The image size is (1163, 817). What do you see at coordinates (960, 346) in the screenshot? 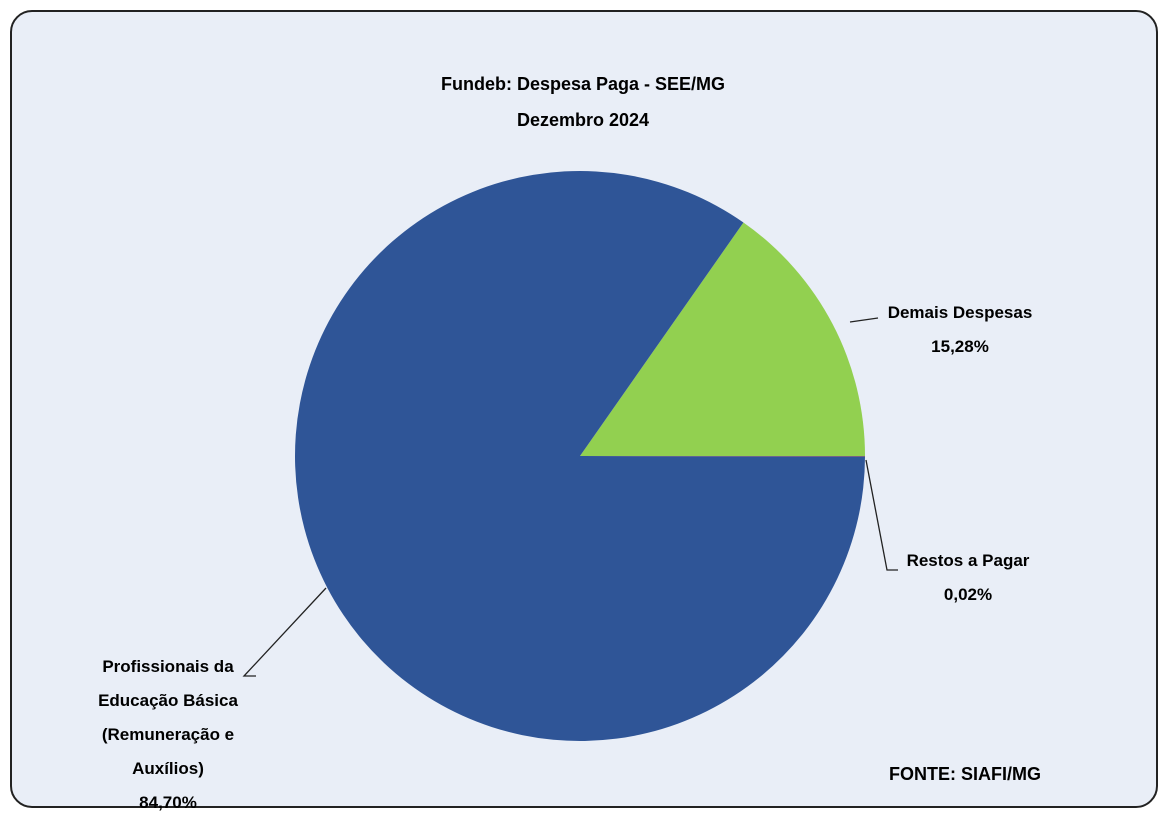
I see `slice-value-label: 15,28%` at bounding box center [960, 346].